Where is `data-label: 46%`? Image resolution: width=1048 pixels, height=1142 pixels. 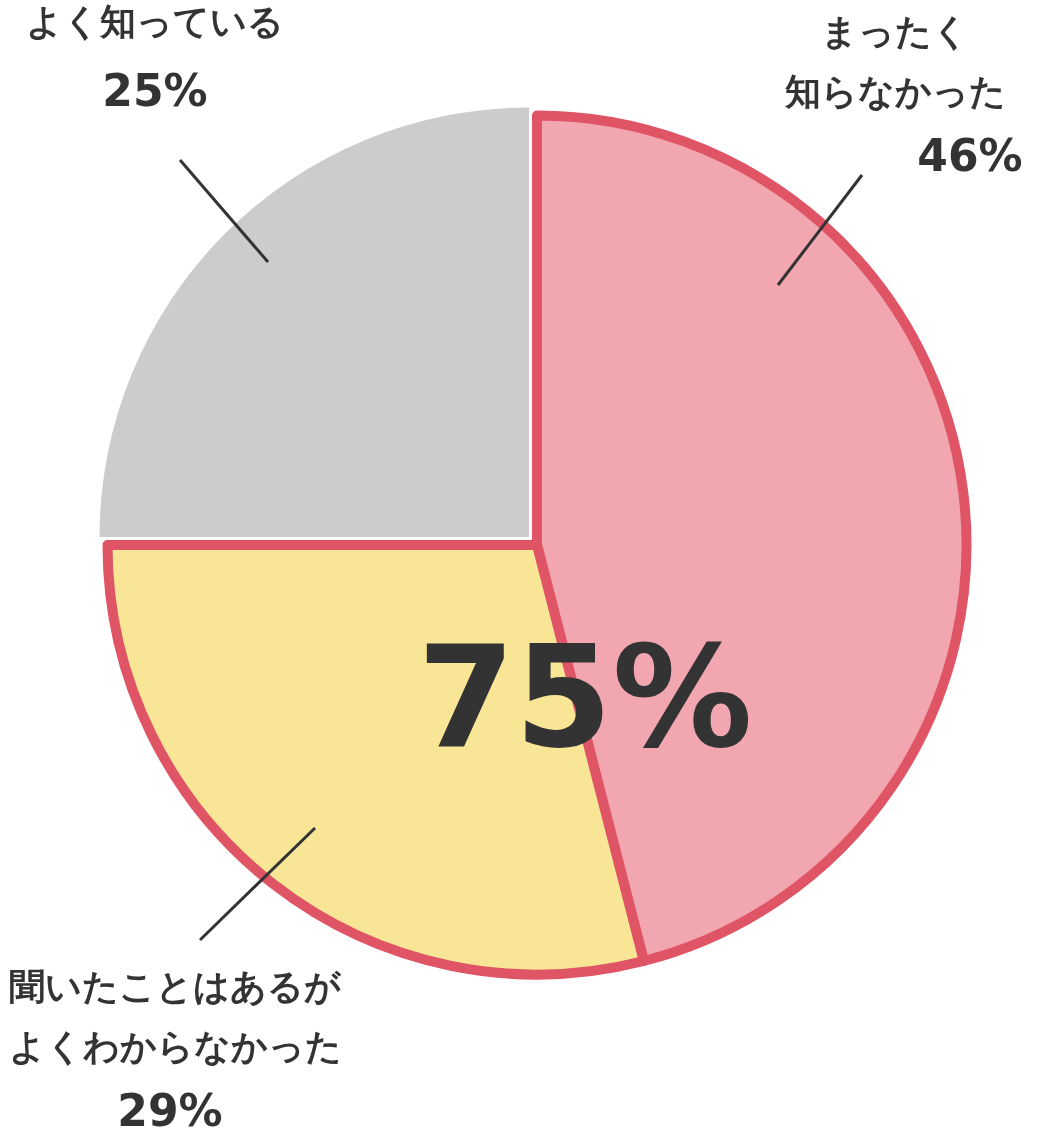
data-label: 46% is located at coordinates (970, 156).